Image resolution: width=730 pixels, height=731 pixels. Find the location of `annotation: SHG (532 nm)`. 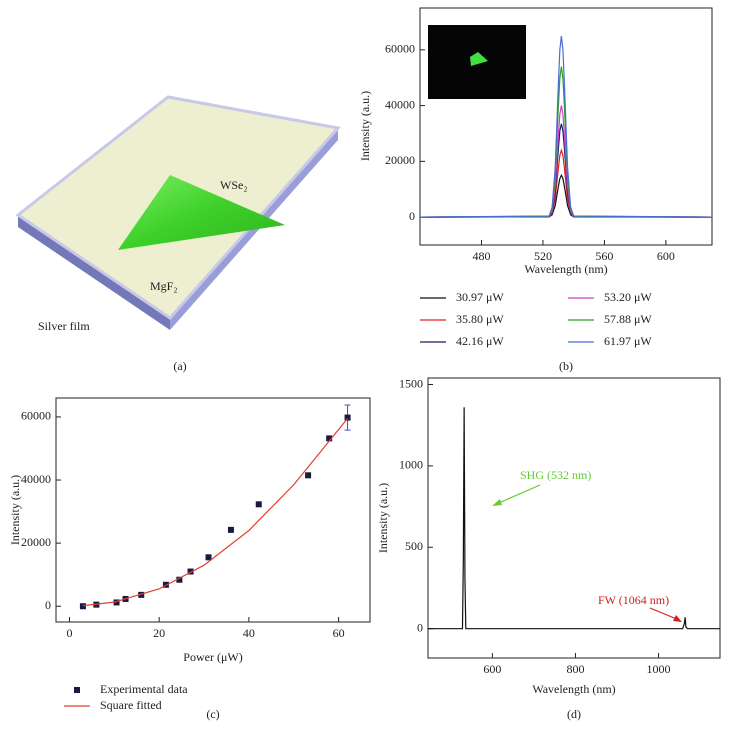

annotation: SHG (532 nm) is located at coordinates (555, 475).